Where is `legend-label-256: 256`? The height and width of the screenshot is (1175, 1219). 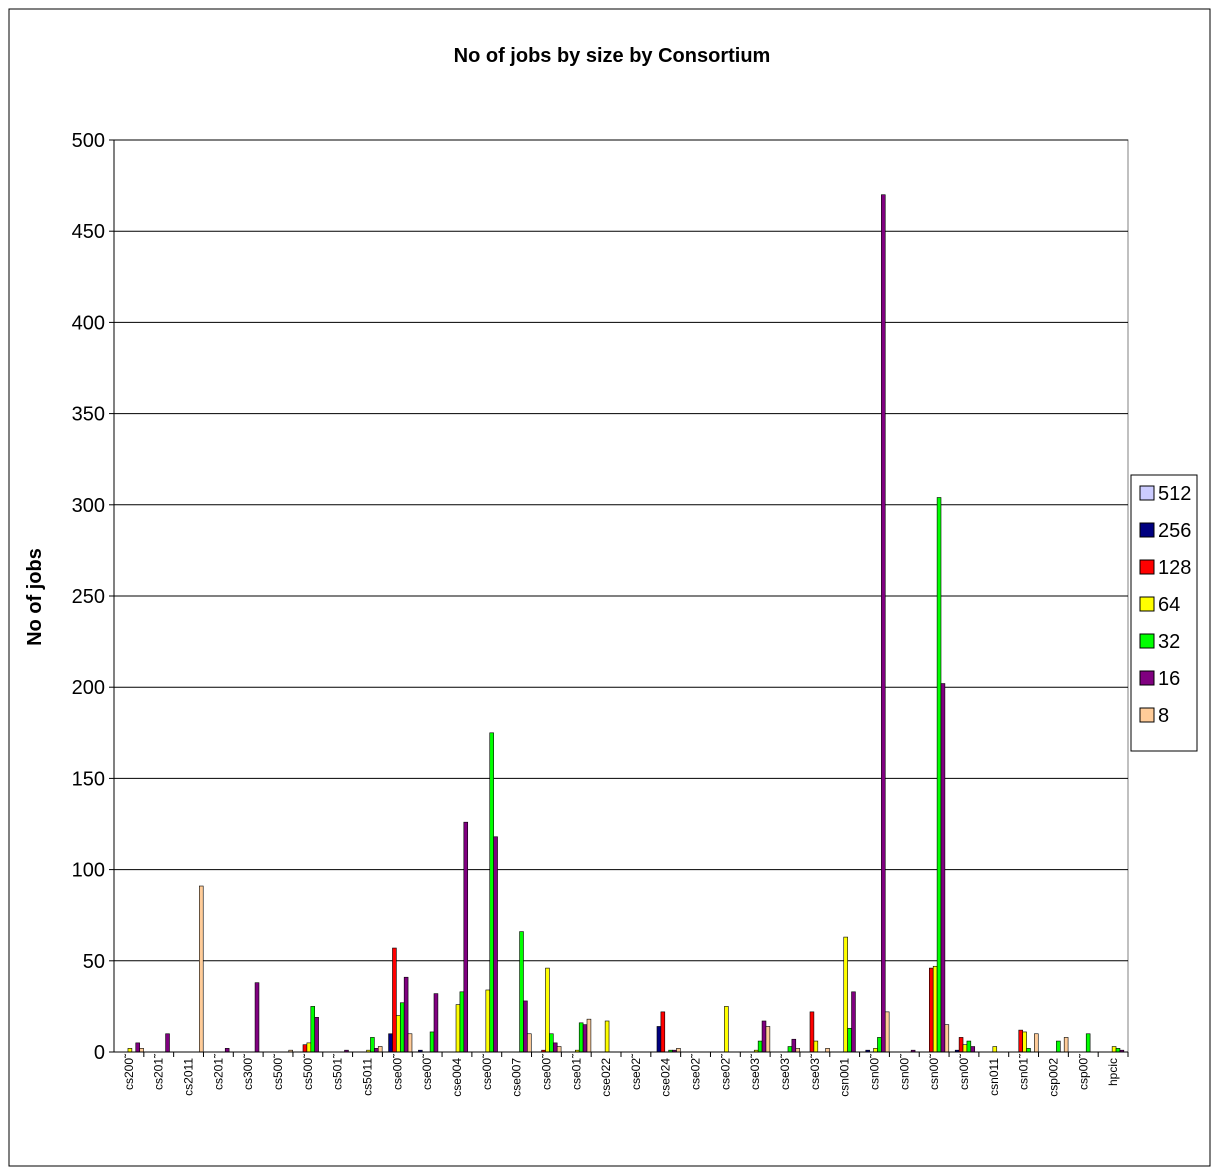
legend-label-256: 256 is located at coordinates (1174, 531).